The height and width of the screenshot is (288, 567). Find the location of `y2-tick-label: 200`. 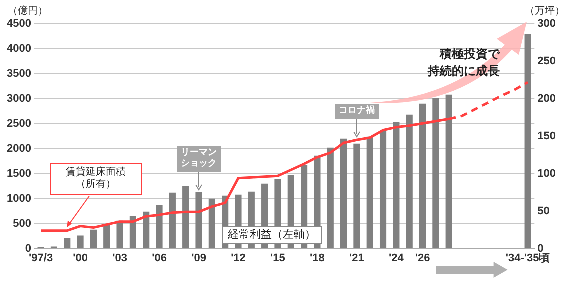

y2-tick-label: 200 is located at coordinates (547, 98).